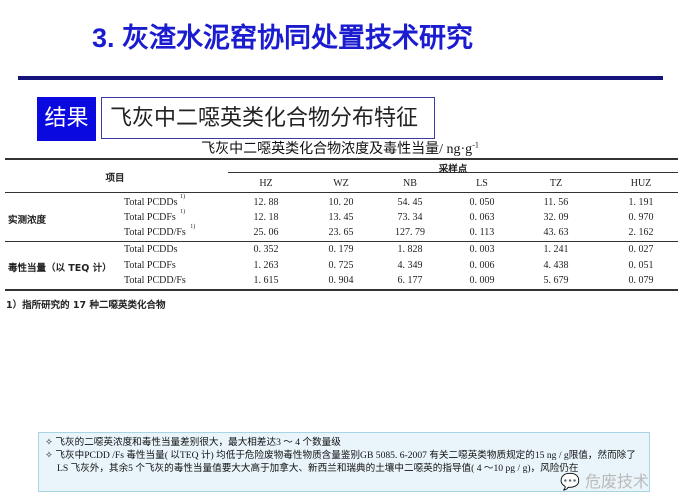 This screenshot has height=502, width=680. I want to click on table-cell: 0. 970, so click(641, 217).